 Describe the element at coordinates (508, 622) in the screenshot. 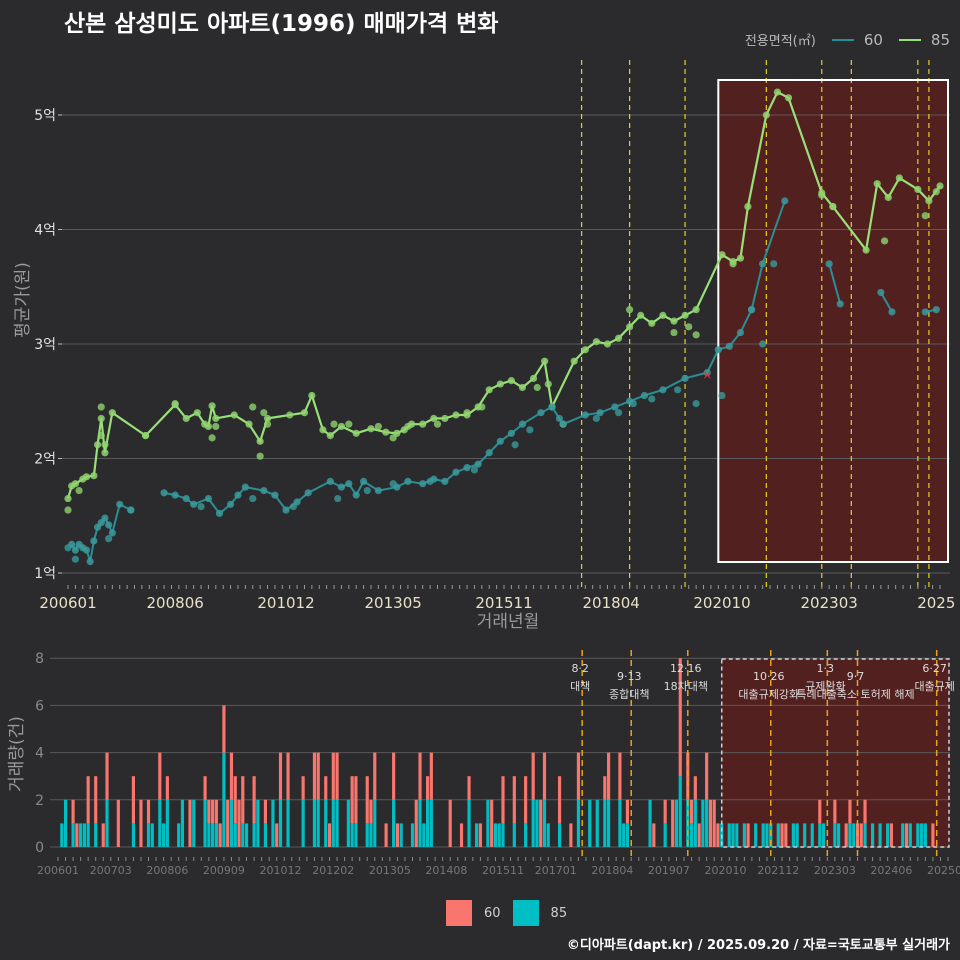

I see `x-axis-label-top: 거래년월` at that location.